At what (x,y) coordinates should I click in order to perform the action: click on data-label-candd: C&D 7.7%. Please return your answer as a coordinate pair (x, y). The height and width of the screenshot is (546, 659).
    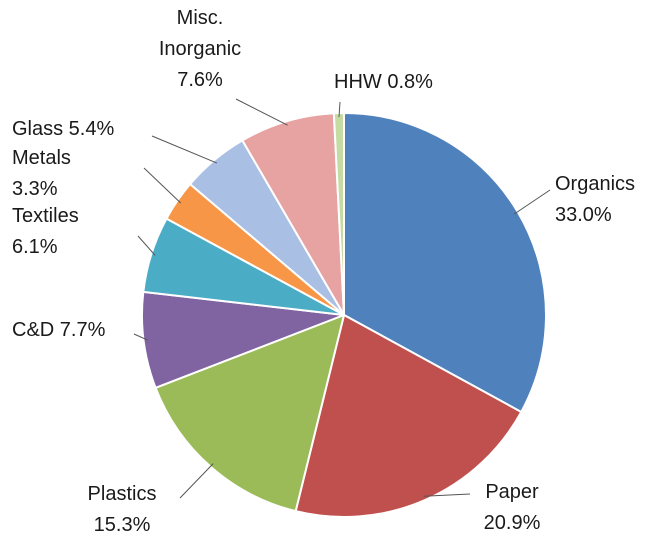
    Looking at the image, I should click on (59, 330).